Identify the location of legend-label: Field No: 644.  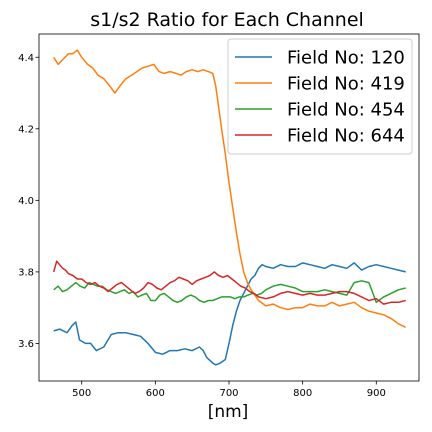
(346, 136).